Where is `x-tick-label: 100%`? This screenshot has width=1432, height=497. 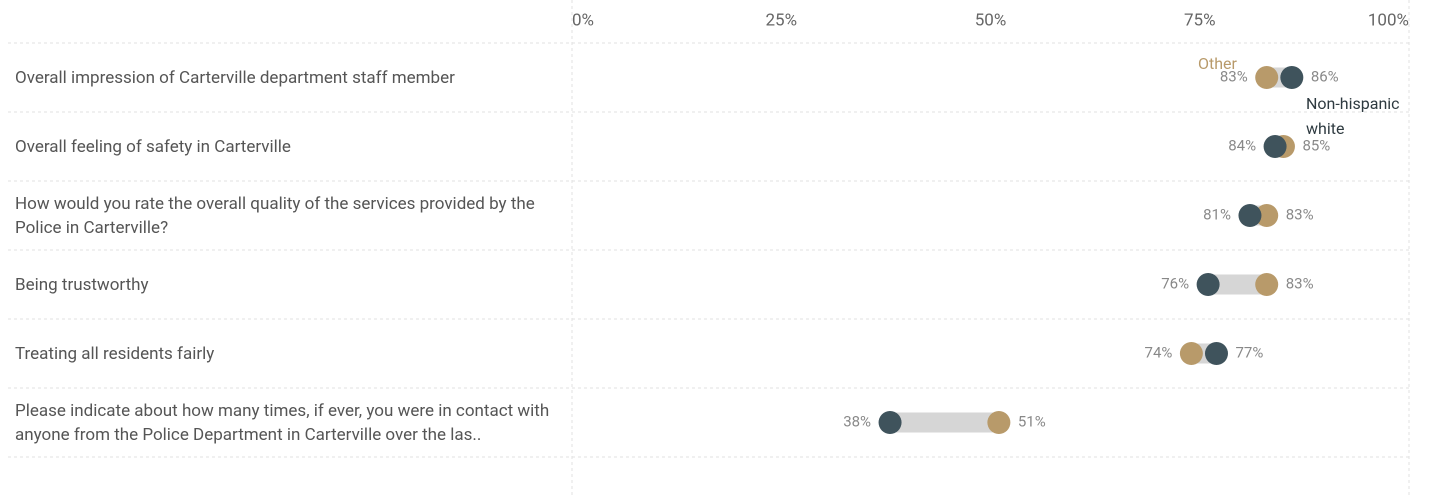 x-tick-label: 100% is located at coordinates (1388, 20).